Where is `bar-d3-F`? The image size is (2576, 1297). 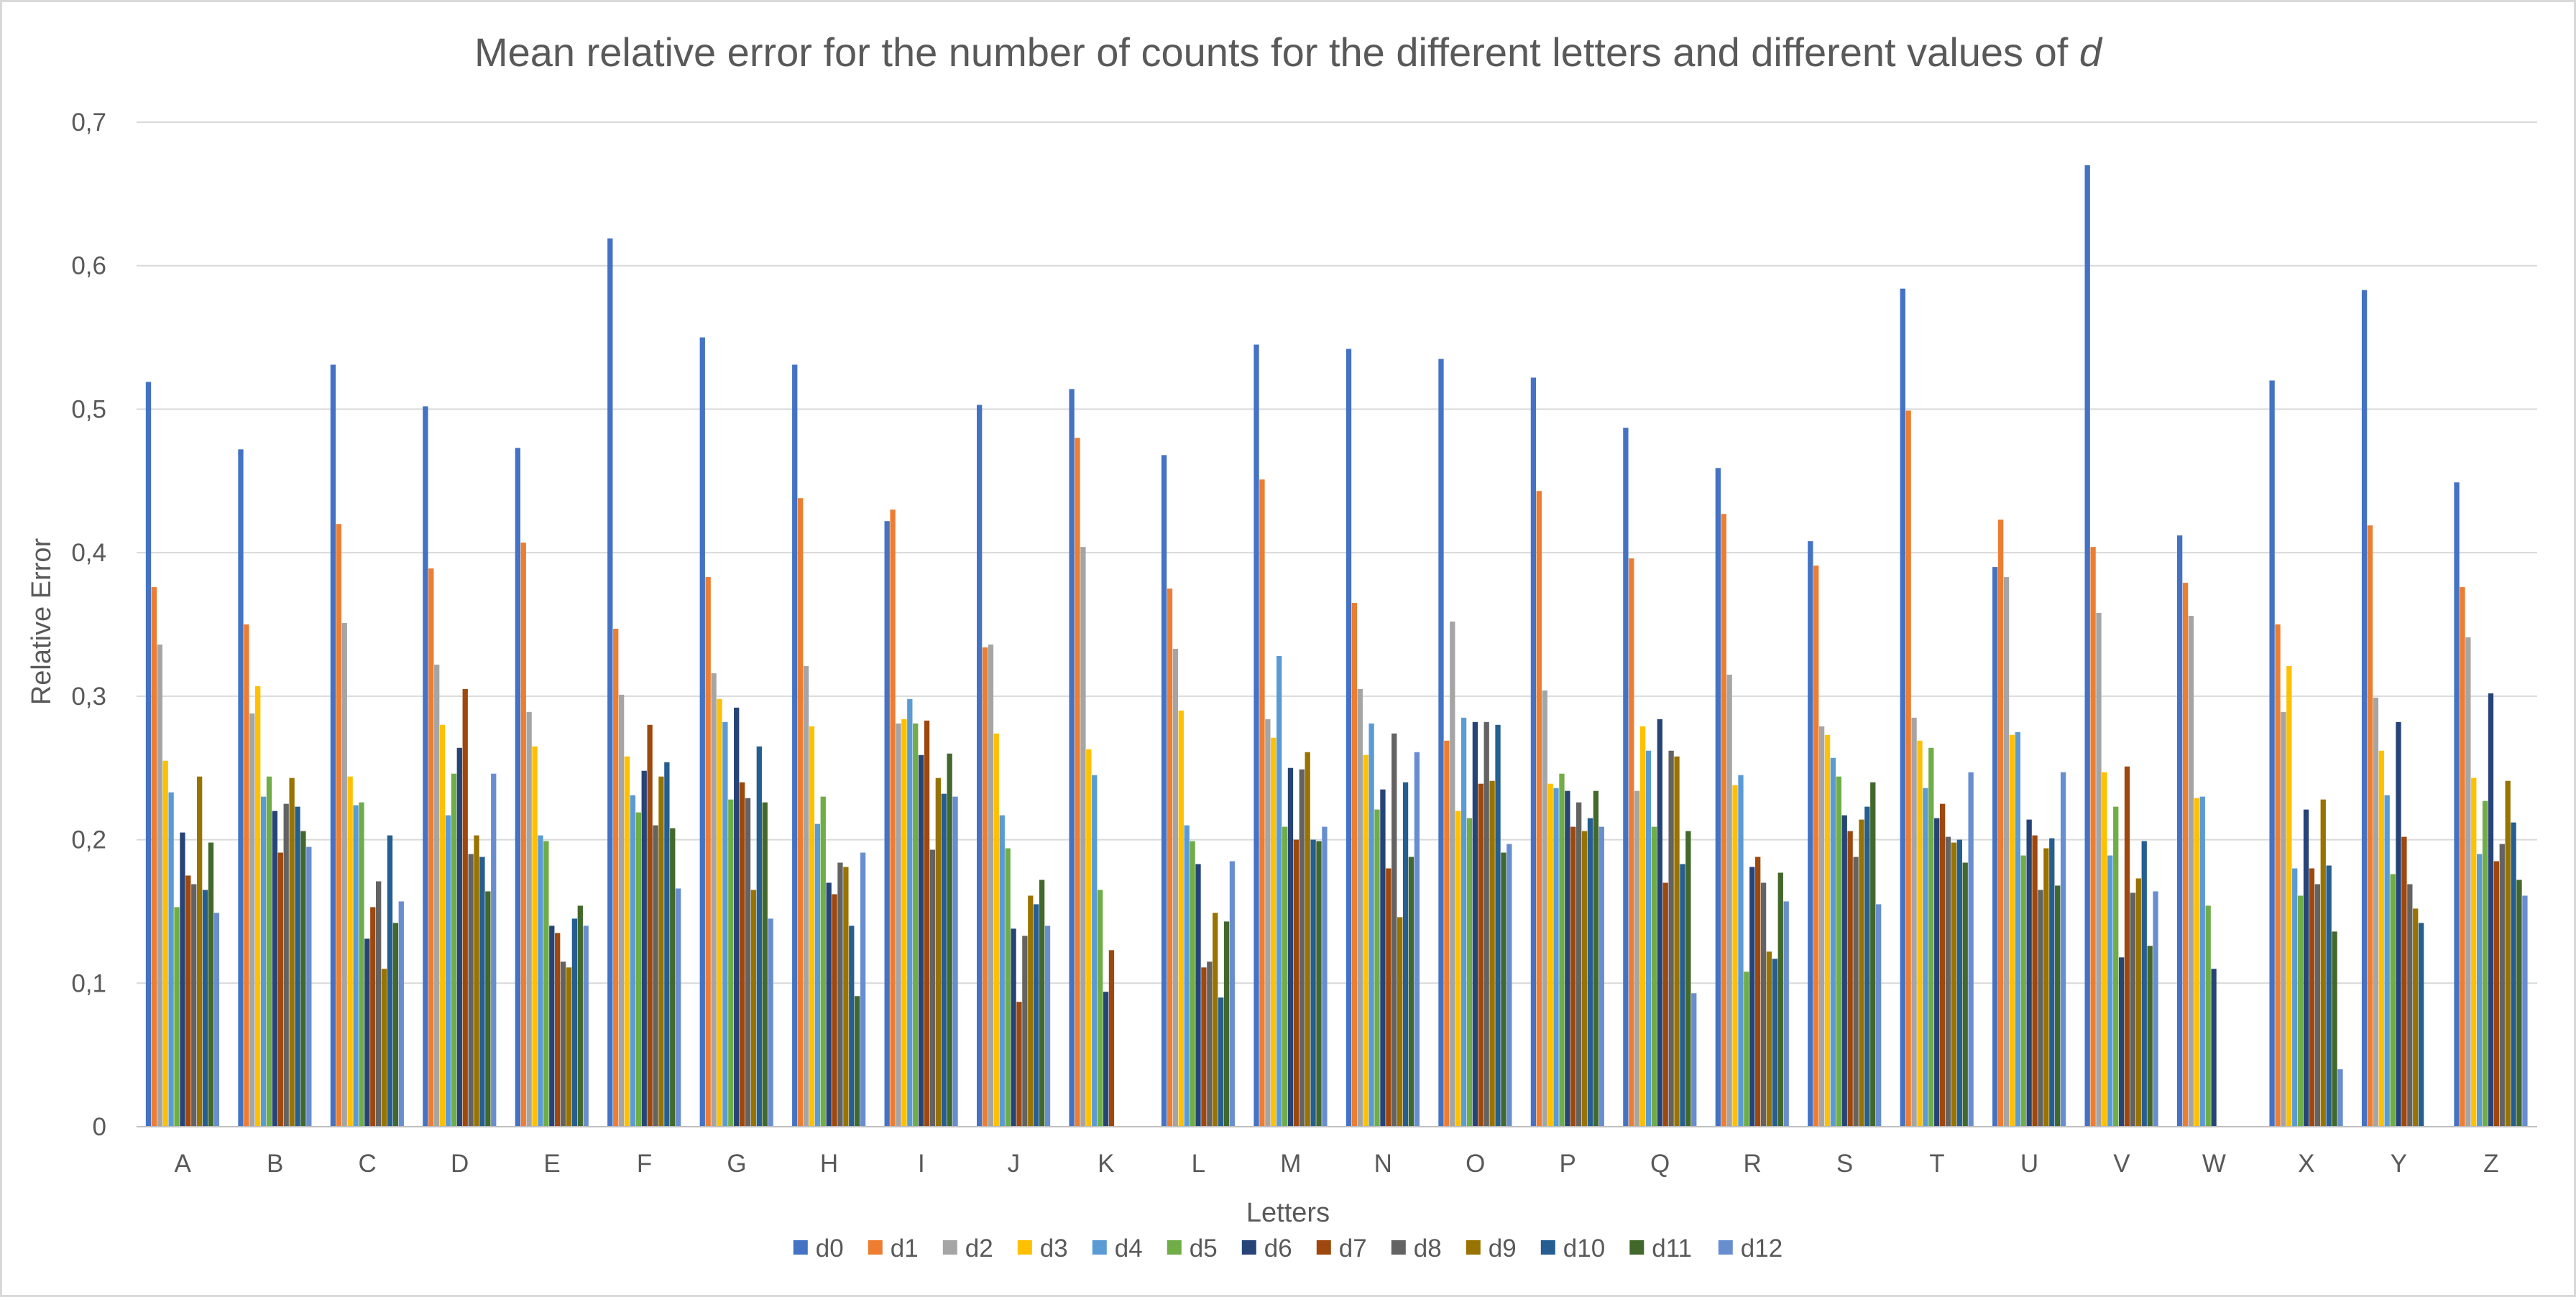
bar-d3-F is located at coordinates (627, 941).